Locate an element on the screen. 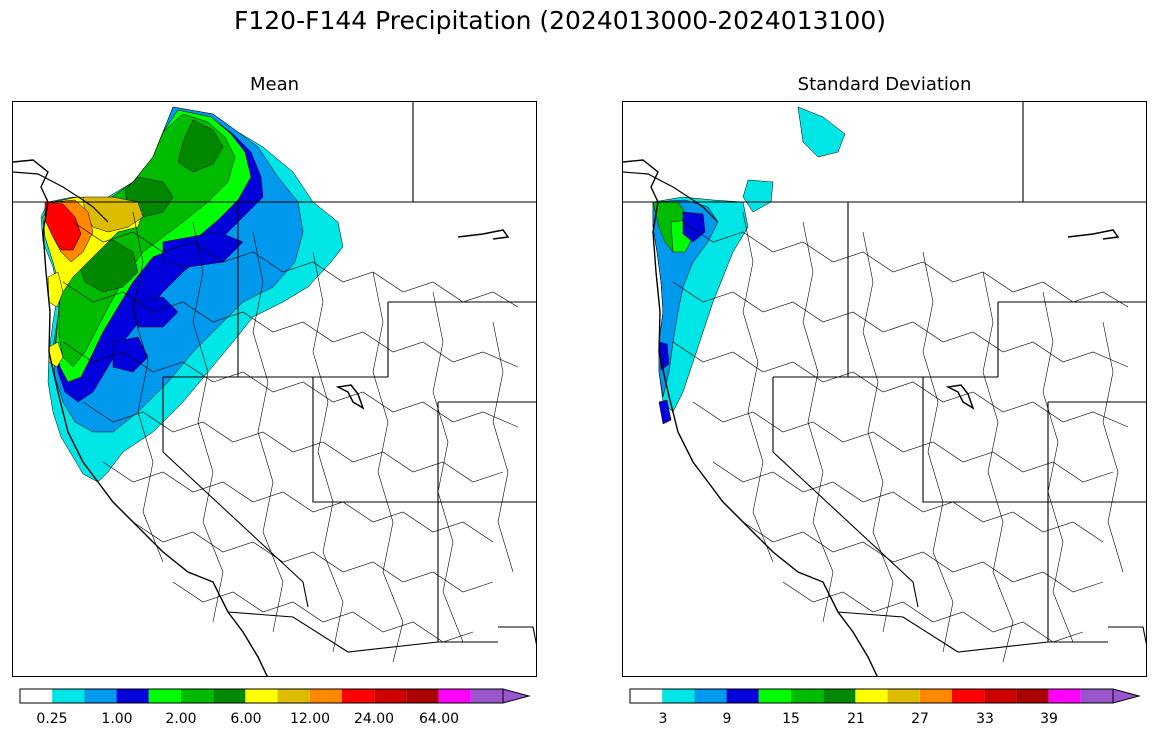 Image resolution: width=1159 pixels, height=741 pixels. stddev-colorbar-tick: 21 is located at coordinates (856, 719).